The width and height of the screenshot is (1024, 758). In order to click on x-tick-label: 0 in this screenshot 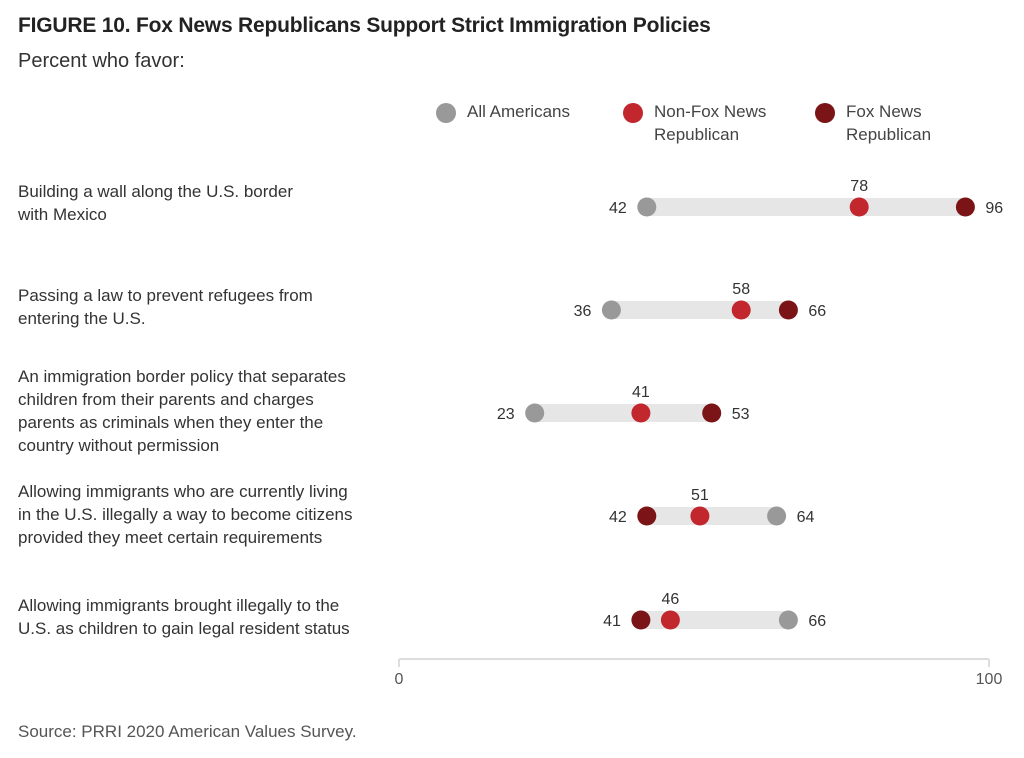, I will do `click(399, 679)`.